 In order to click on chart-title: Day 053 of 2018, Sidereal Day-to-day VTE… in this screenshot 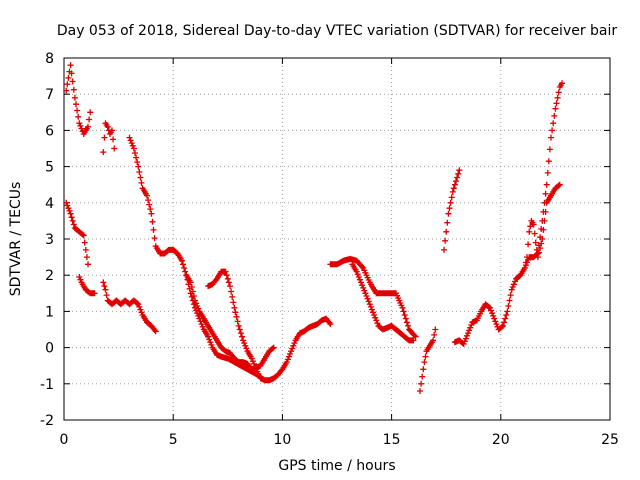, I will do `click(337, 31)`.